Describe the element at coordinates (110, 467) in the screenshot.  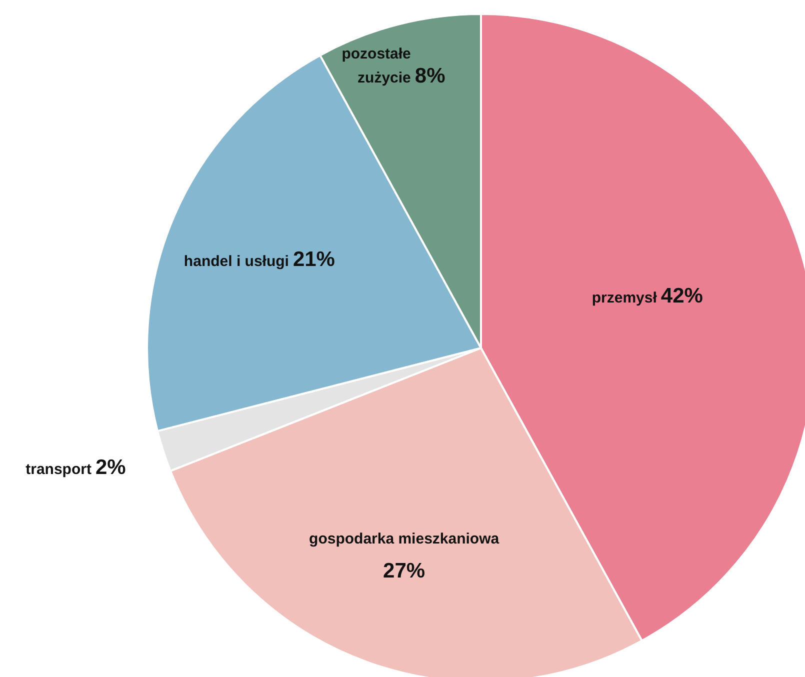
I see `data-label: 2%` at that location.